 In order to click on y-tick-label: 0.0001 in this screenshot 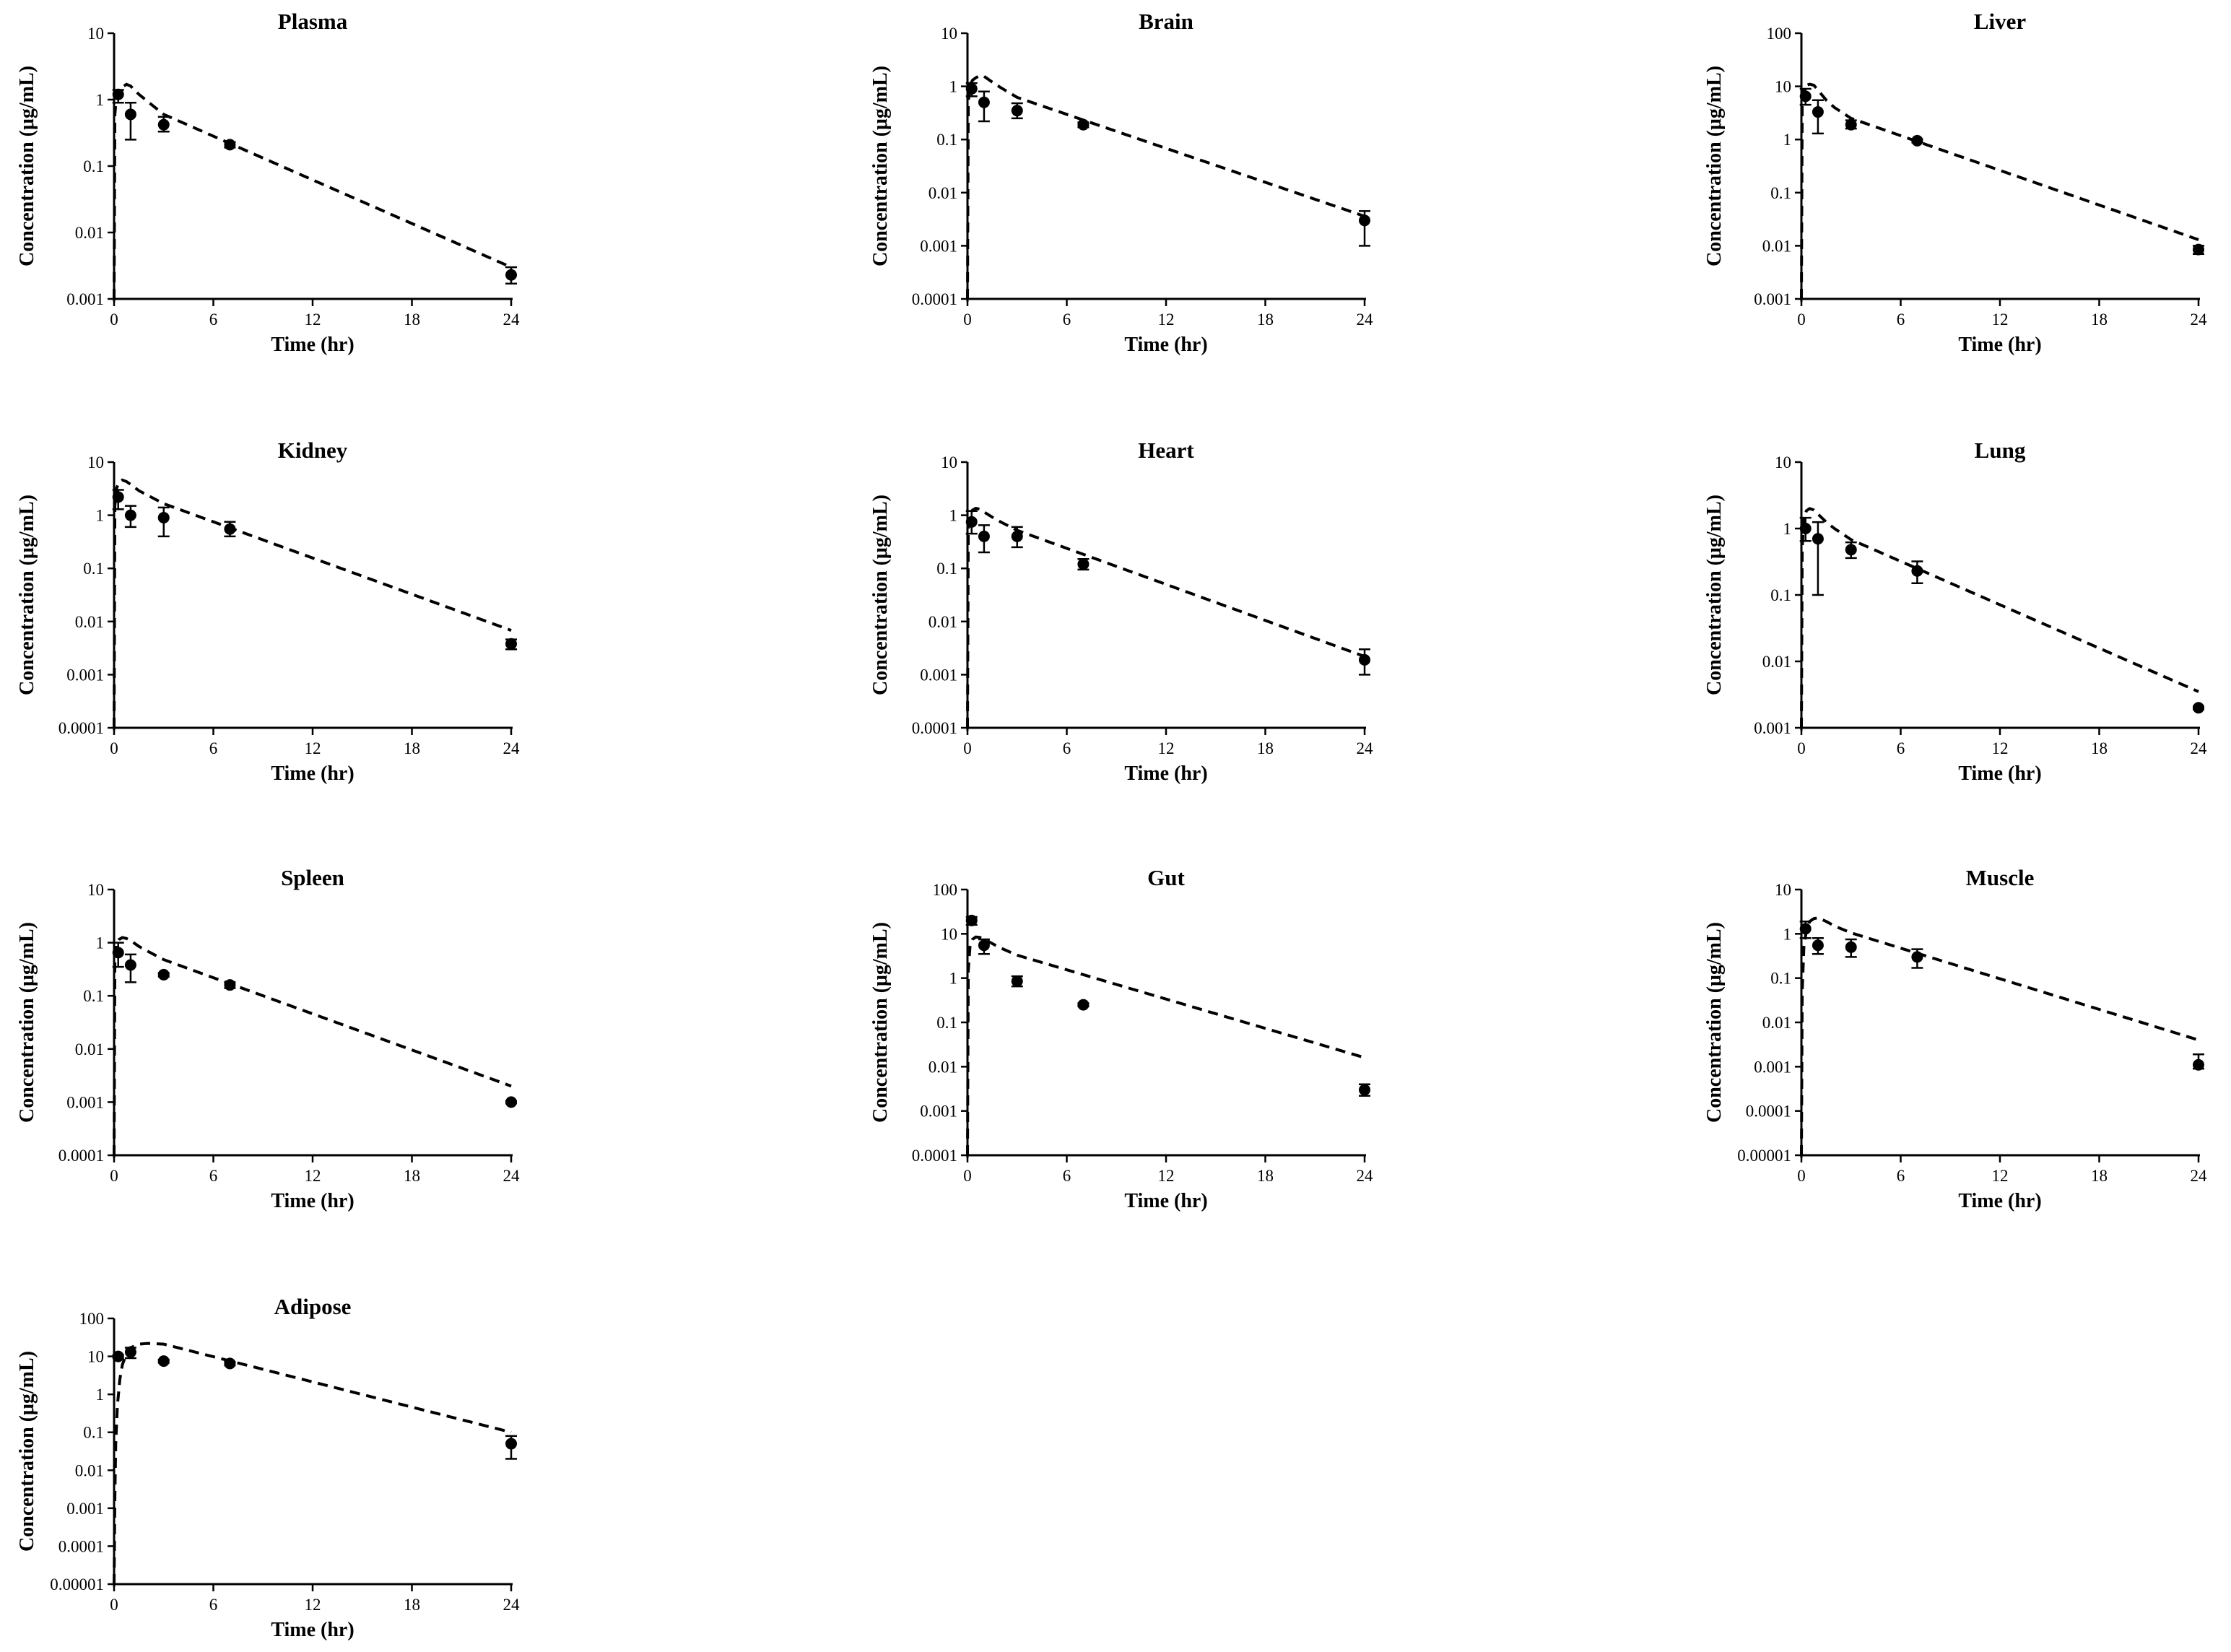, I will do `click(935, 1156)`.